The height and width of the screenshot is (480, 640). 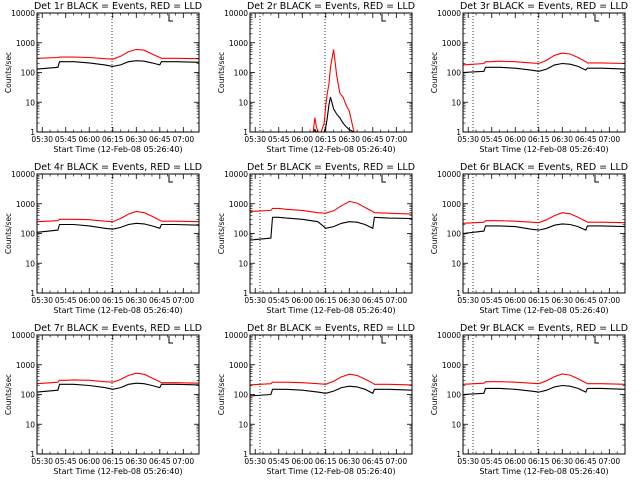 What do you see at coordinates (331, 6) in the screenshot?
I see `panel-title: Det 2r BLACK = Events, RED = LLD` at bounding box center [331, 6].